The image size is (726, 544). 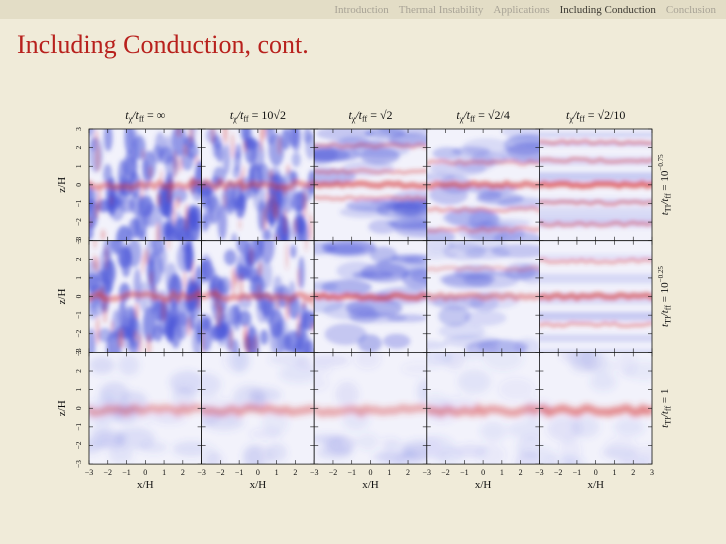 I want to click on column-title-5: tχ/tff = √2/10, so click(x=595, y=116).